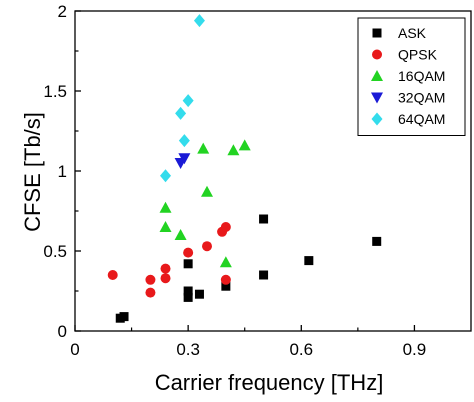 This screenshot has height=402, width=474. I want to click on legend-marker-ask, so click(377, 33).